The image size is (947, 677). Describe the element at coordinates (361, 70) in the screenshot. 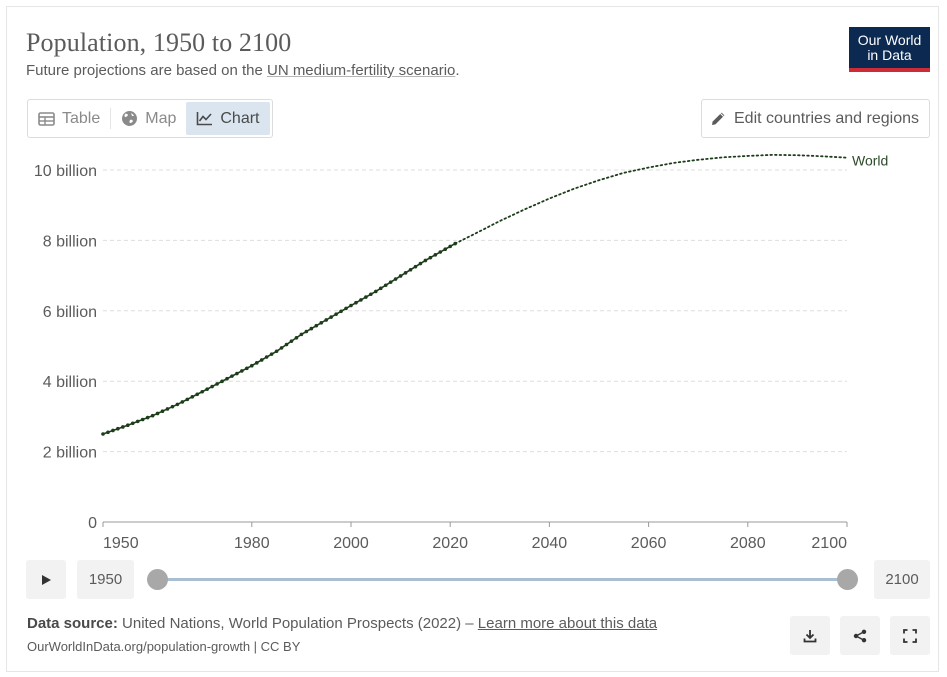

I see `subtitle-link: UN medium-fertility scenario` at that location.